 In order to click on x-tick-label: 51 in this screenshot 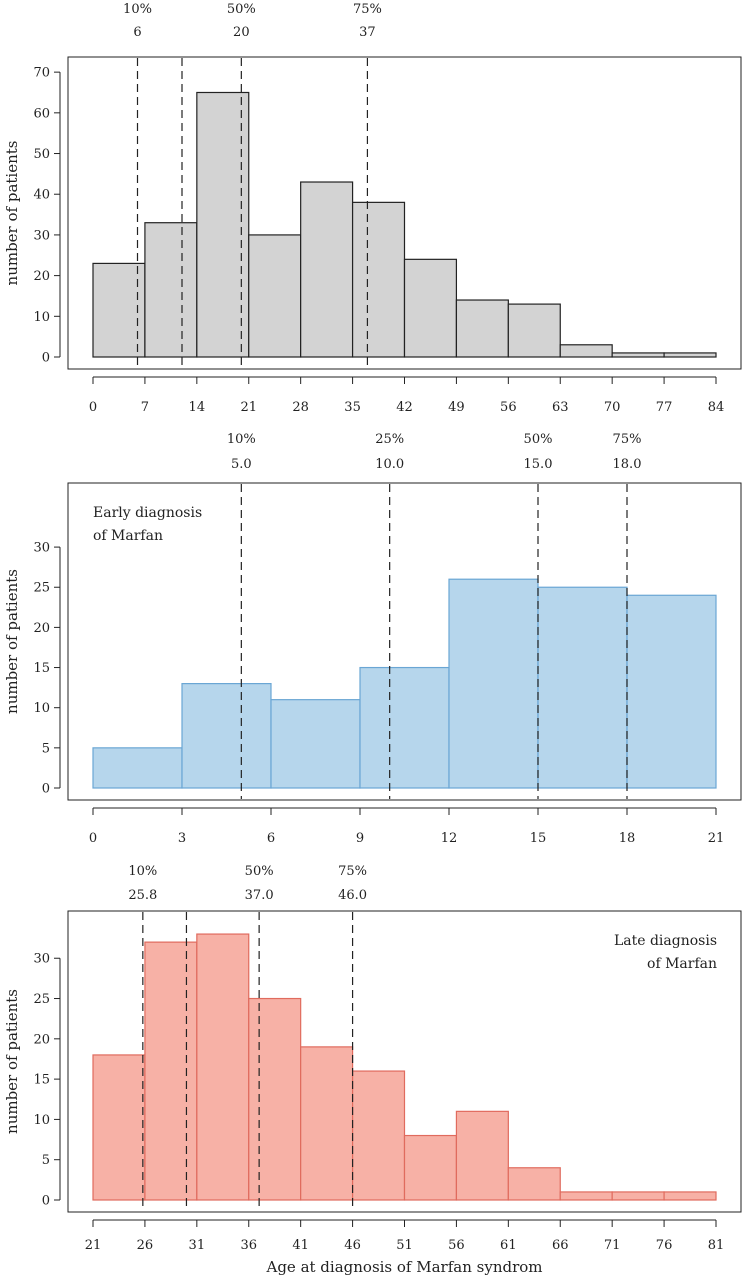, I will do `click(404, 1245)`.